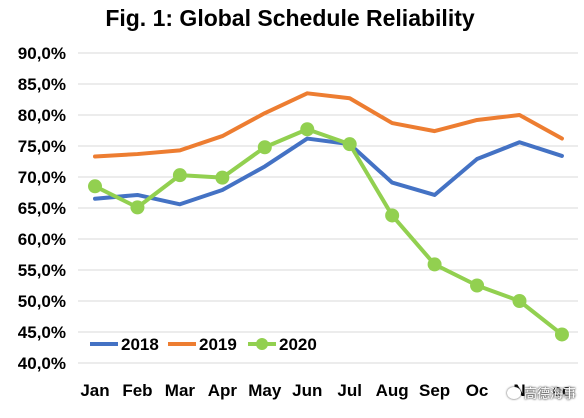 This screenshot has width=584, height=418. What do you see at coordinates (392, 390) in the screenshot?
I see `x-tick-label: Aug` at bounding box center [392, 390].